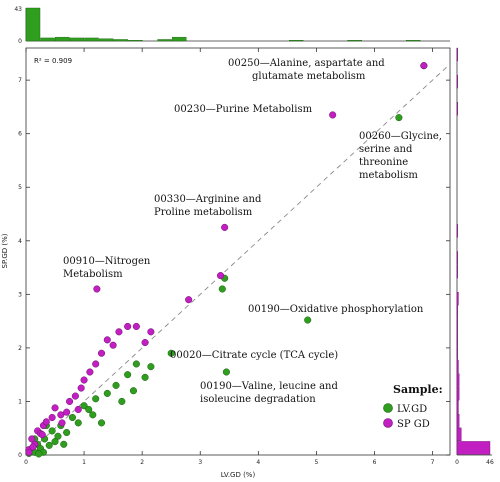  I want to click on annotation-line: 00020—Citrate cycle (TCA cycle), so click(254, 355).